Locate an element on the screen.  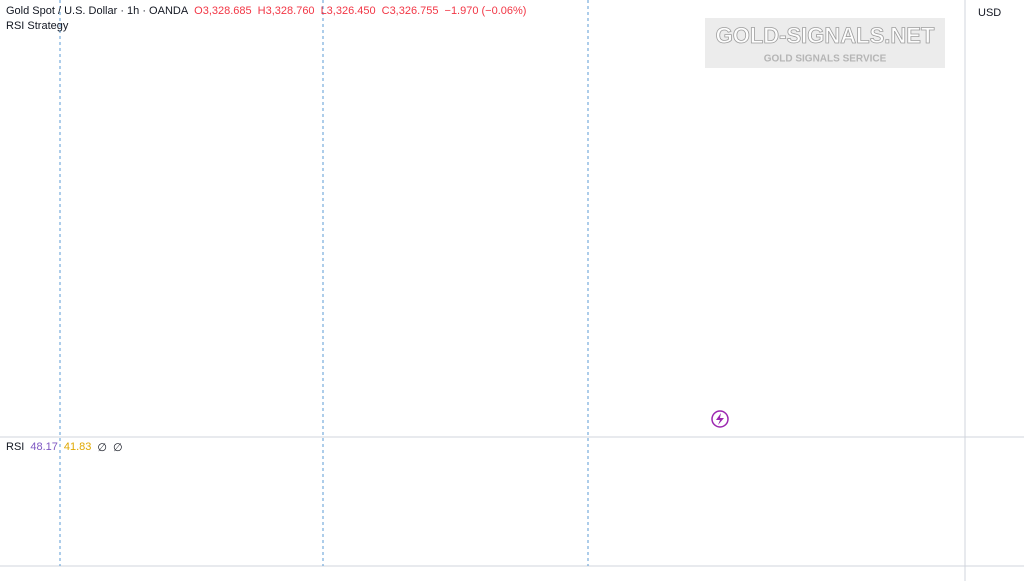
alert-icon is located at coordinates (720, 419).